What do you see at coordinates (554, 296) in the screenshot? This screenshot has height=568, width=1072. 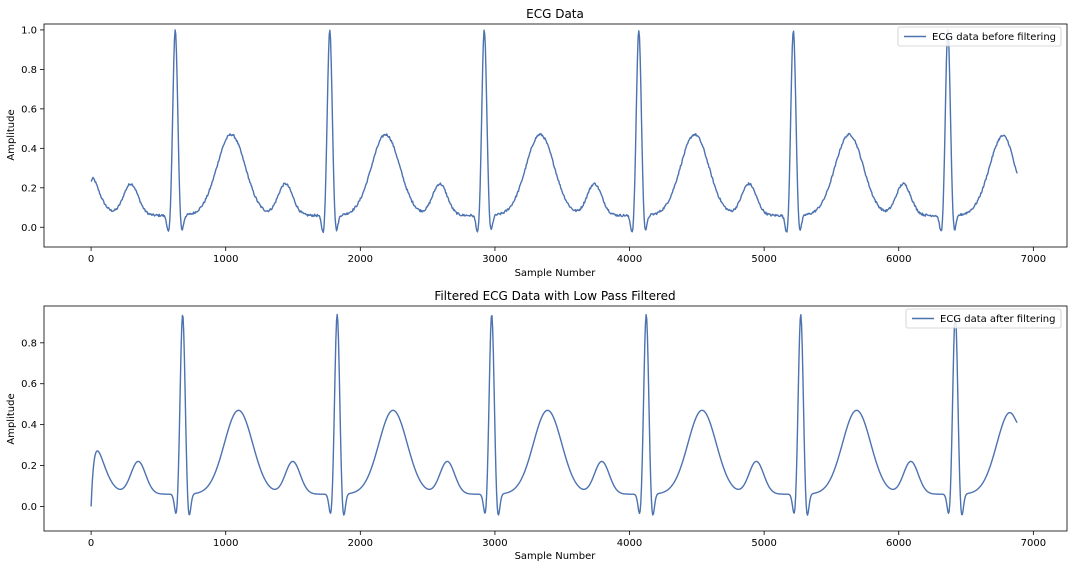 I see `chart-bottom-title: Filtered ECG Data with Low Pass Filtered` at bounding box center [554, 296].